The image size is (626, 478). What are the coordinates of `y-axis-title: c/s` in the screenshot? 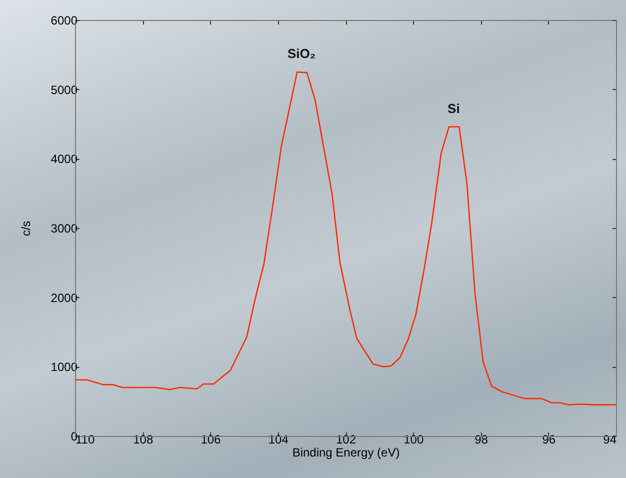 It's located at (25, 228).